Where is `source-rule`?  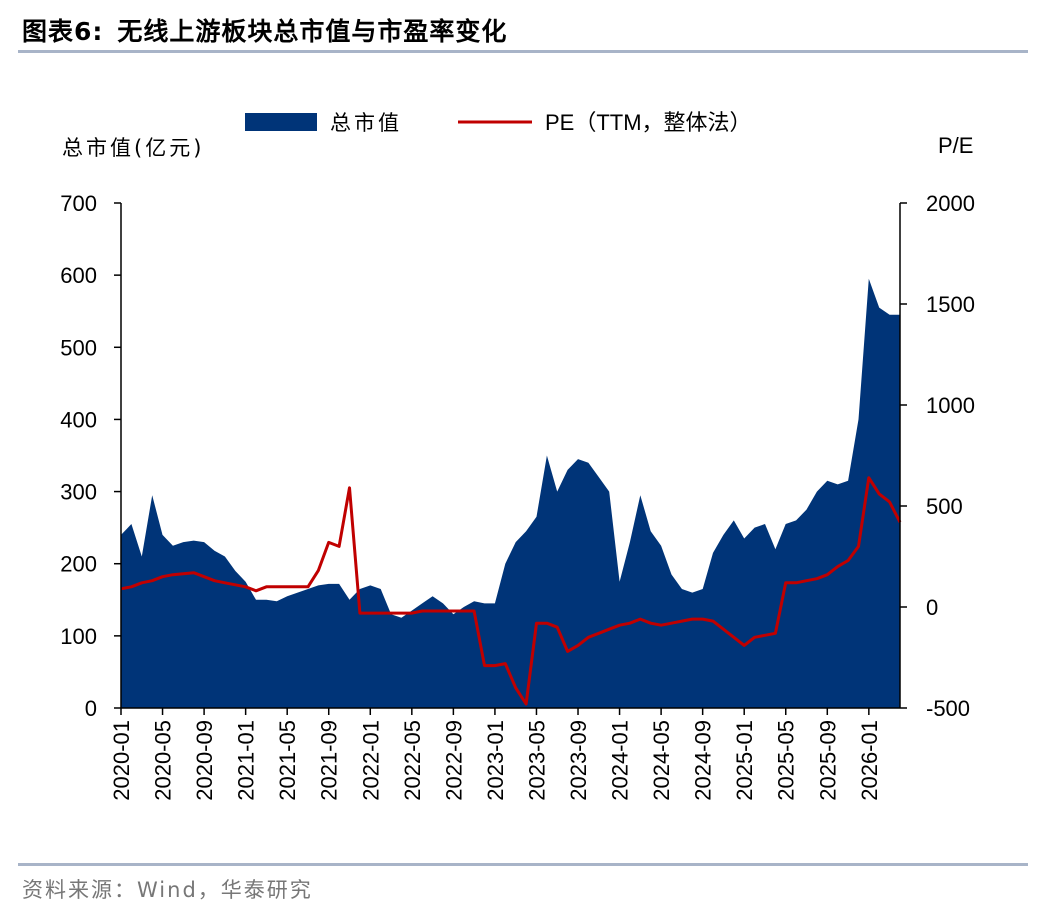 source-rule is located at coordinates (523, 864).